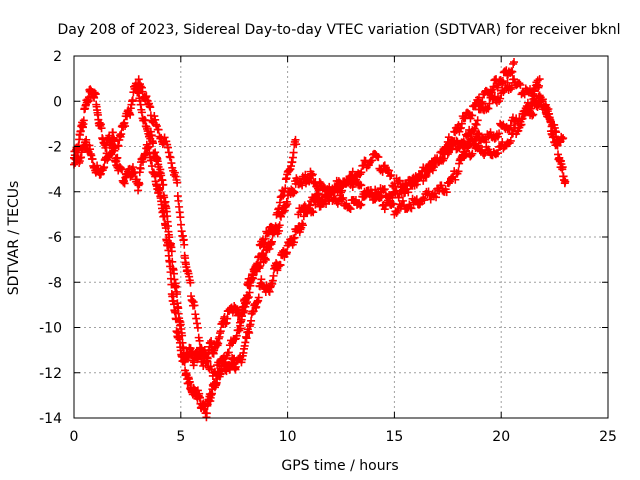 This screenshot has height=480, width=640. What do you see at coordinates (14, 238) in the screenshot?
I see `y-axis-label: SDTVAR / TECUs` at bounding box center [14, 238].